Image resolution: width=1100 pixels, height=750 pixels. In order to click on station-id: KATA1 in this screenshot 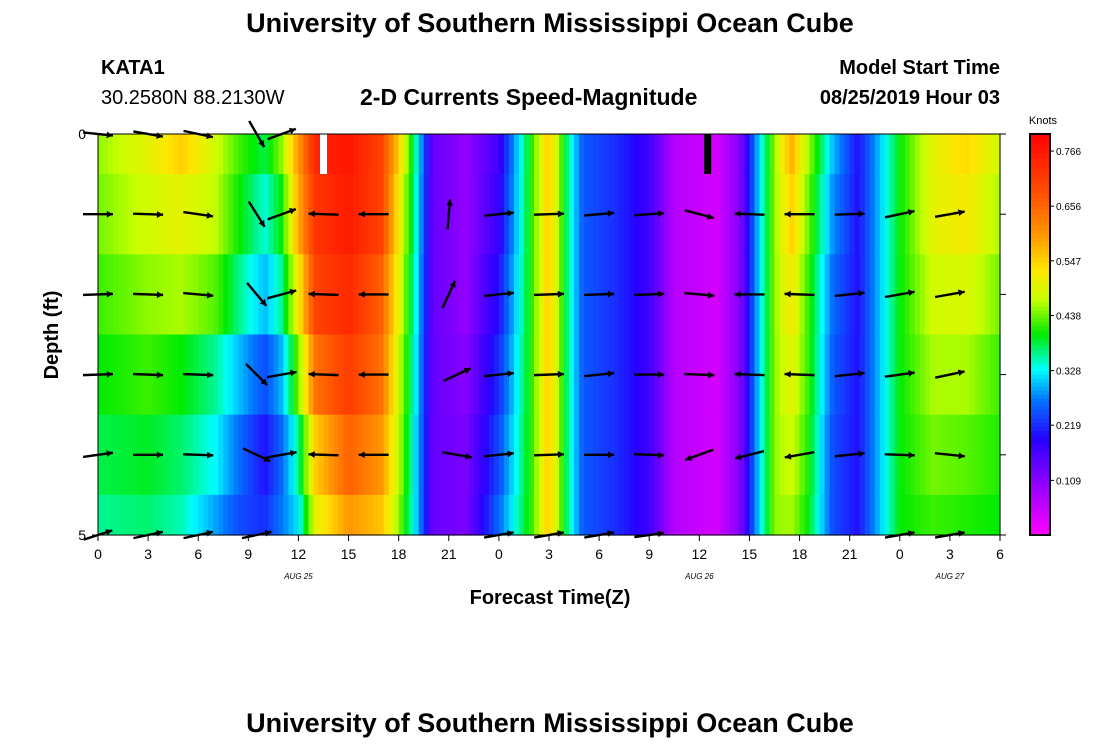, I will do `click(133, 68)`.